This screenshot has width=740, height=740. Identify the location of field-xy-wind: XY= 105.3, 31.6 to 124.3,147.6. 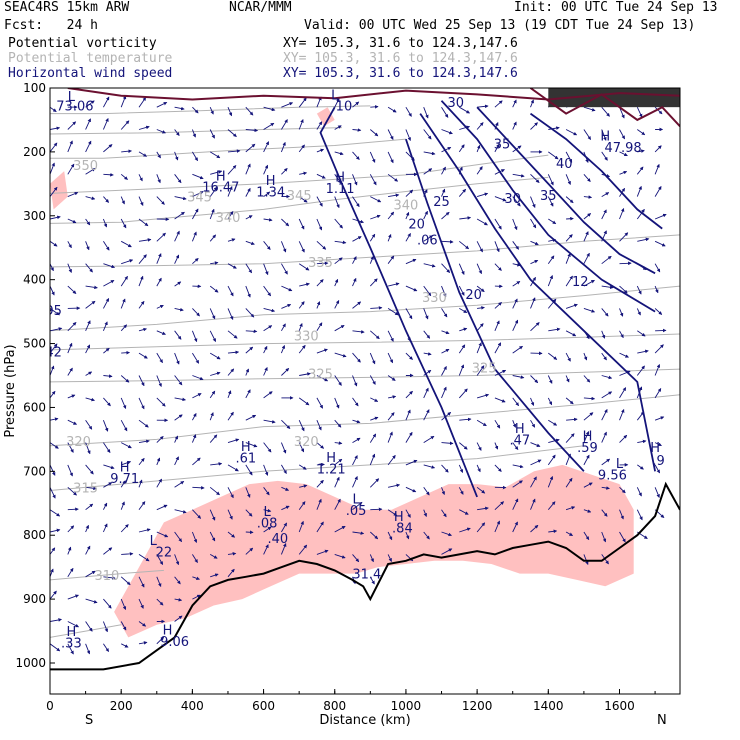
(400, 73).